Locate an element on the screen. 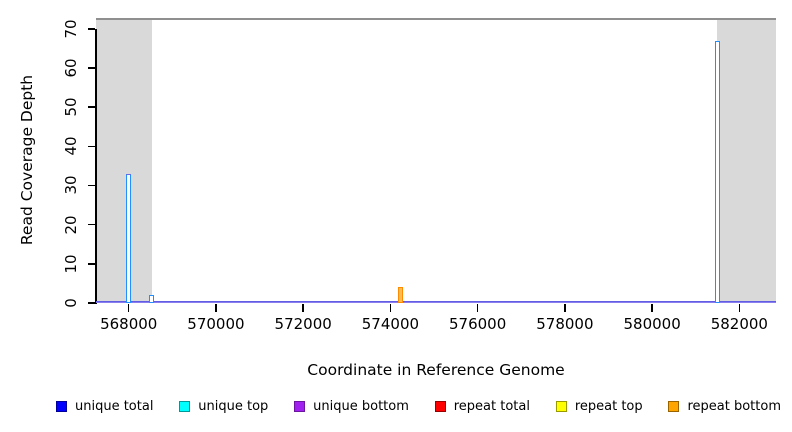 This screenshot has height=432, width=792. y-tick-label: 60 is located at coordinates (71, 68).